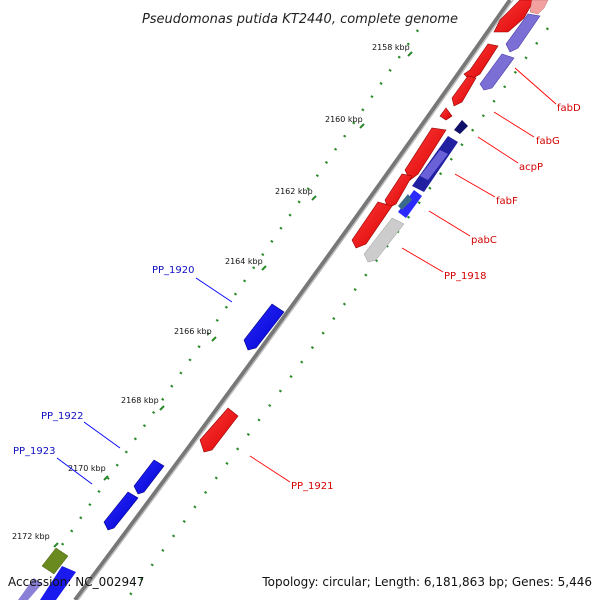  I want to click on tick-label: 2160 kbp, so click(344, 119).